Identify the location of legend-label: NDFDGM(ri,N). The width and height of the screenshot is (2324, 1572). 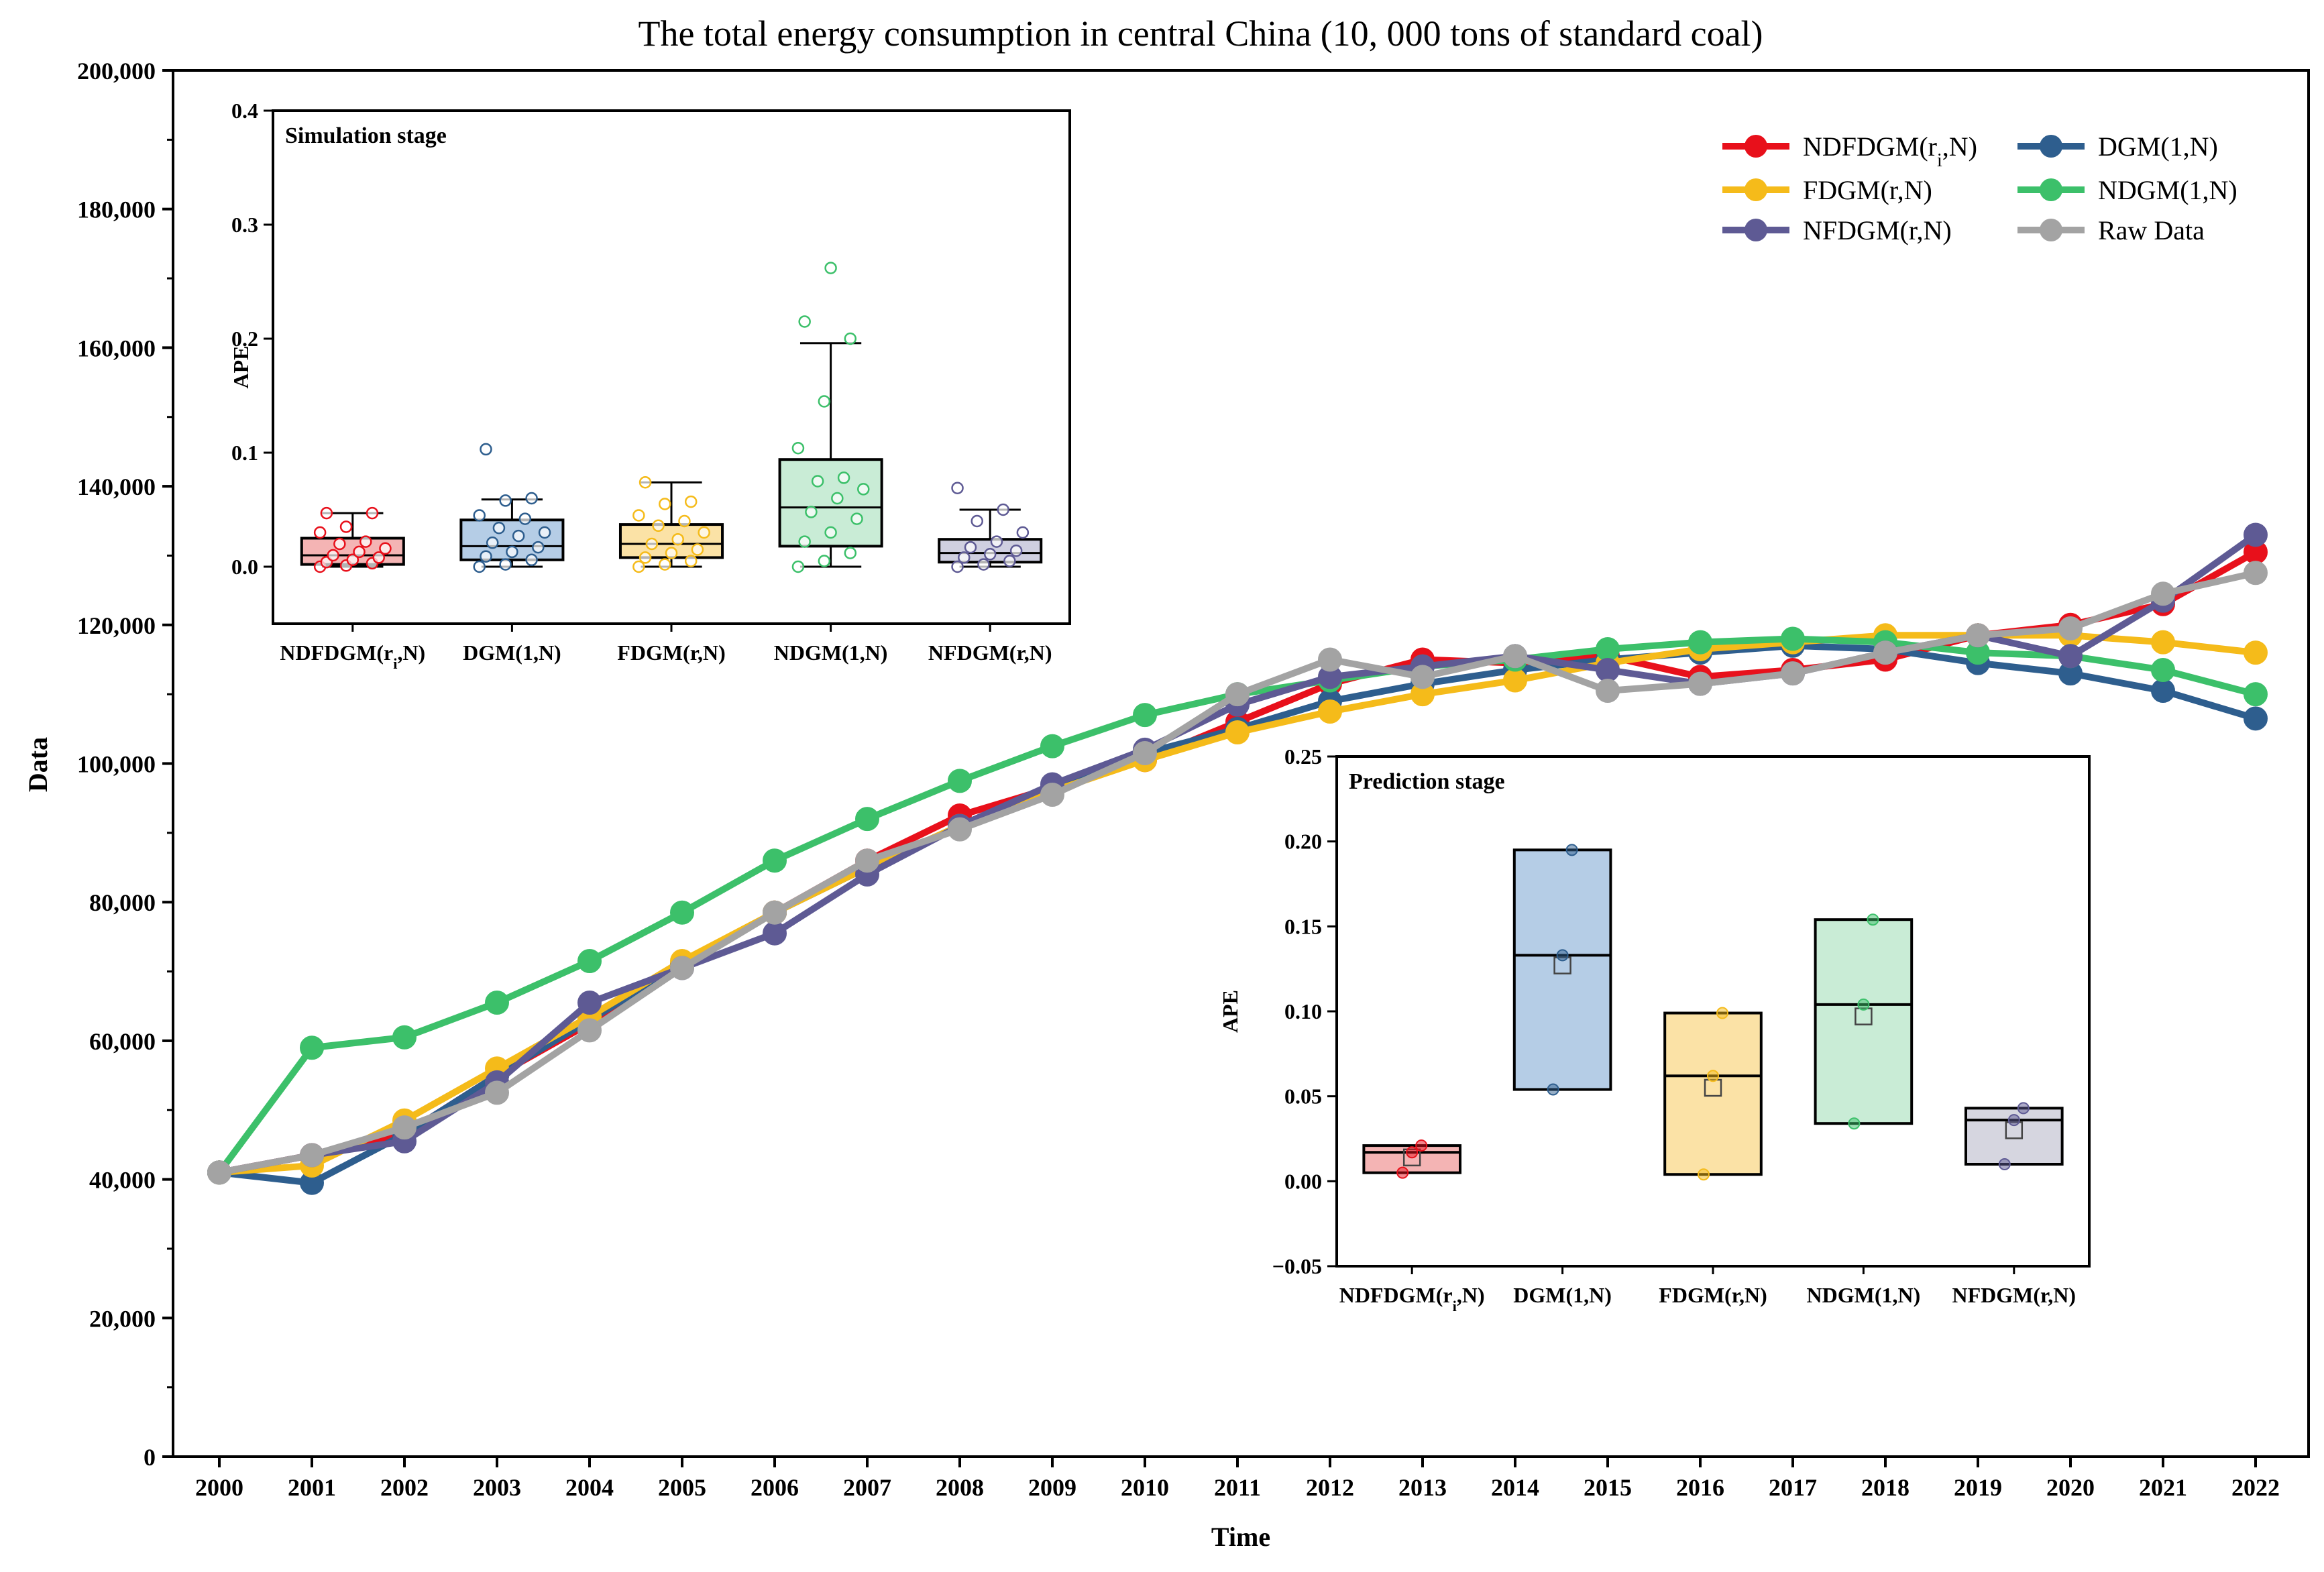
(1890, 151).